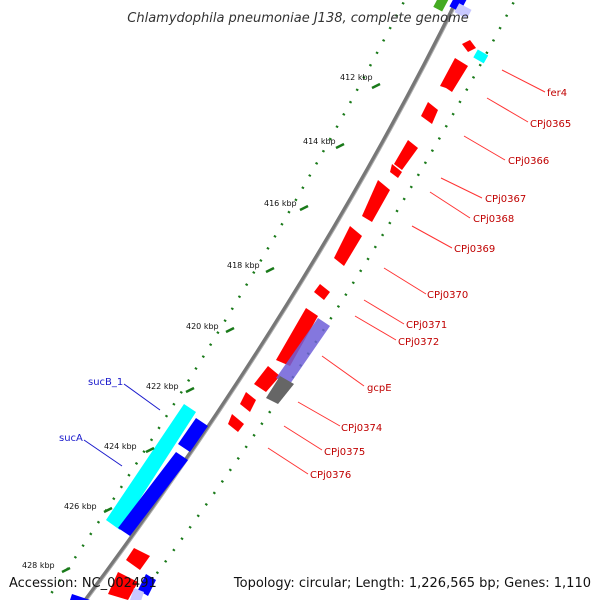 The width and height of the screenshot is (600, 605). I want to click on gene-label-cpj0366: CPj0366, so click(528, 161).